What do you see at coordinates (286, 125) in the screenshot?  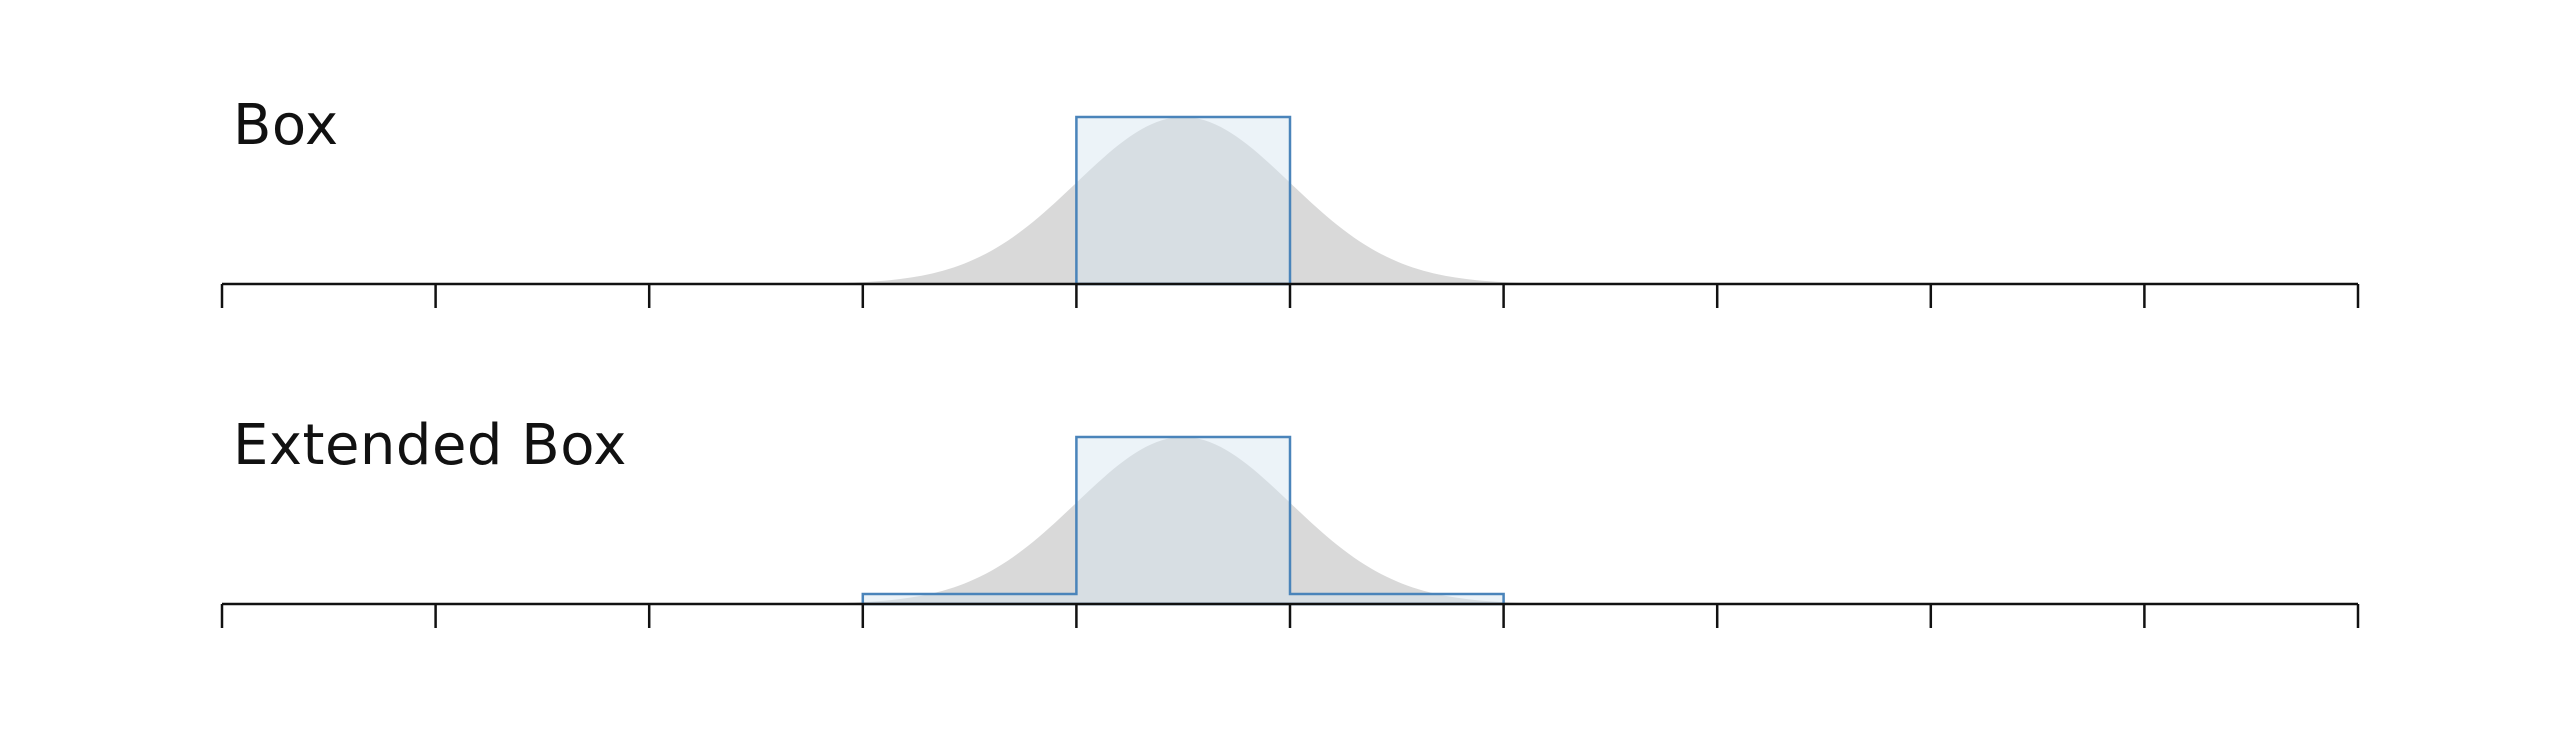 I see `box-title: Box` at bounding box center [286, 125].